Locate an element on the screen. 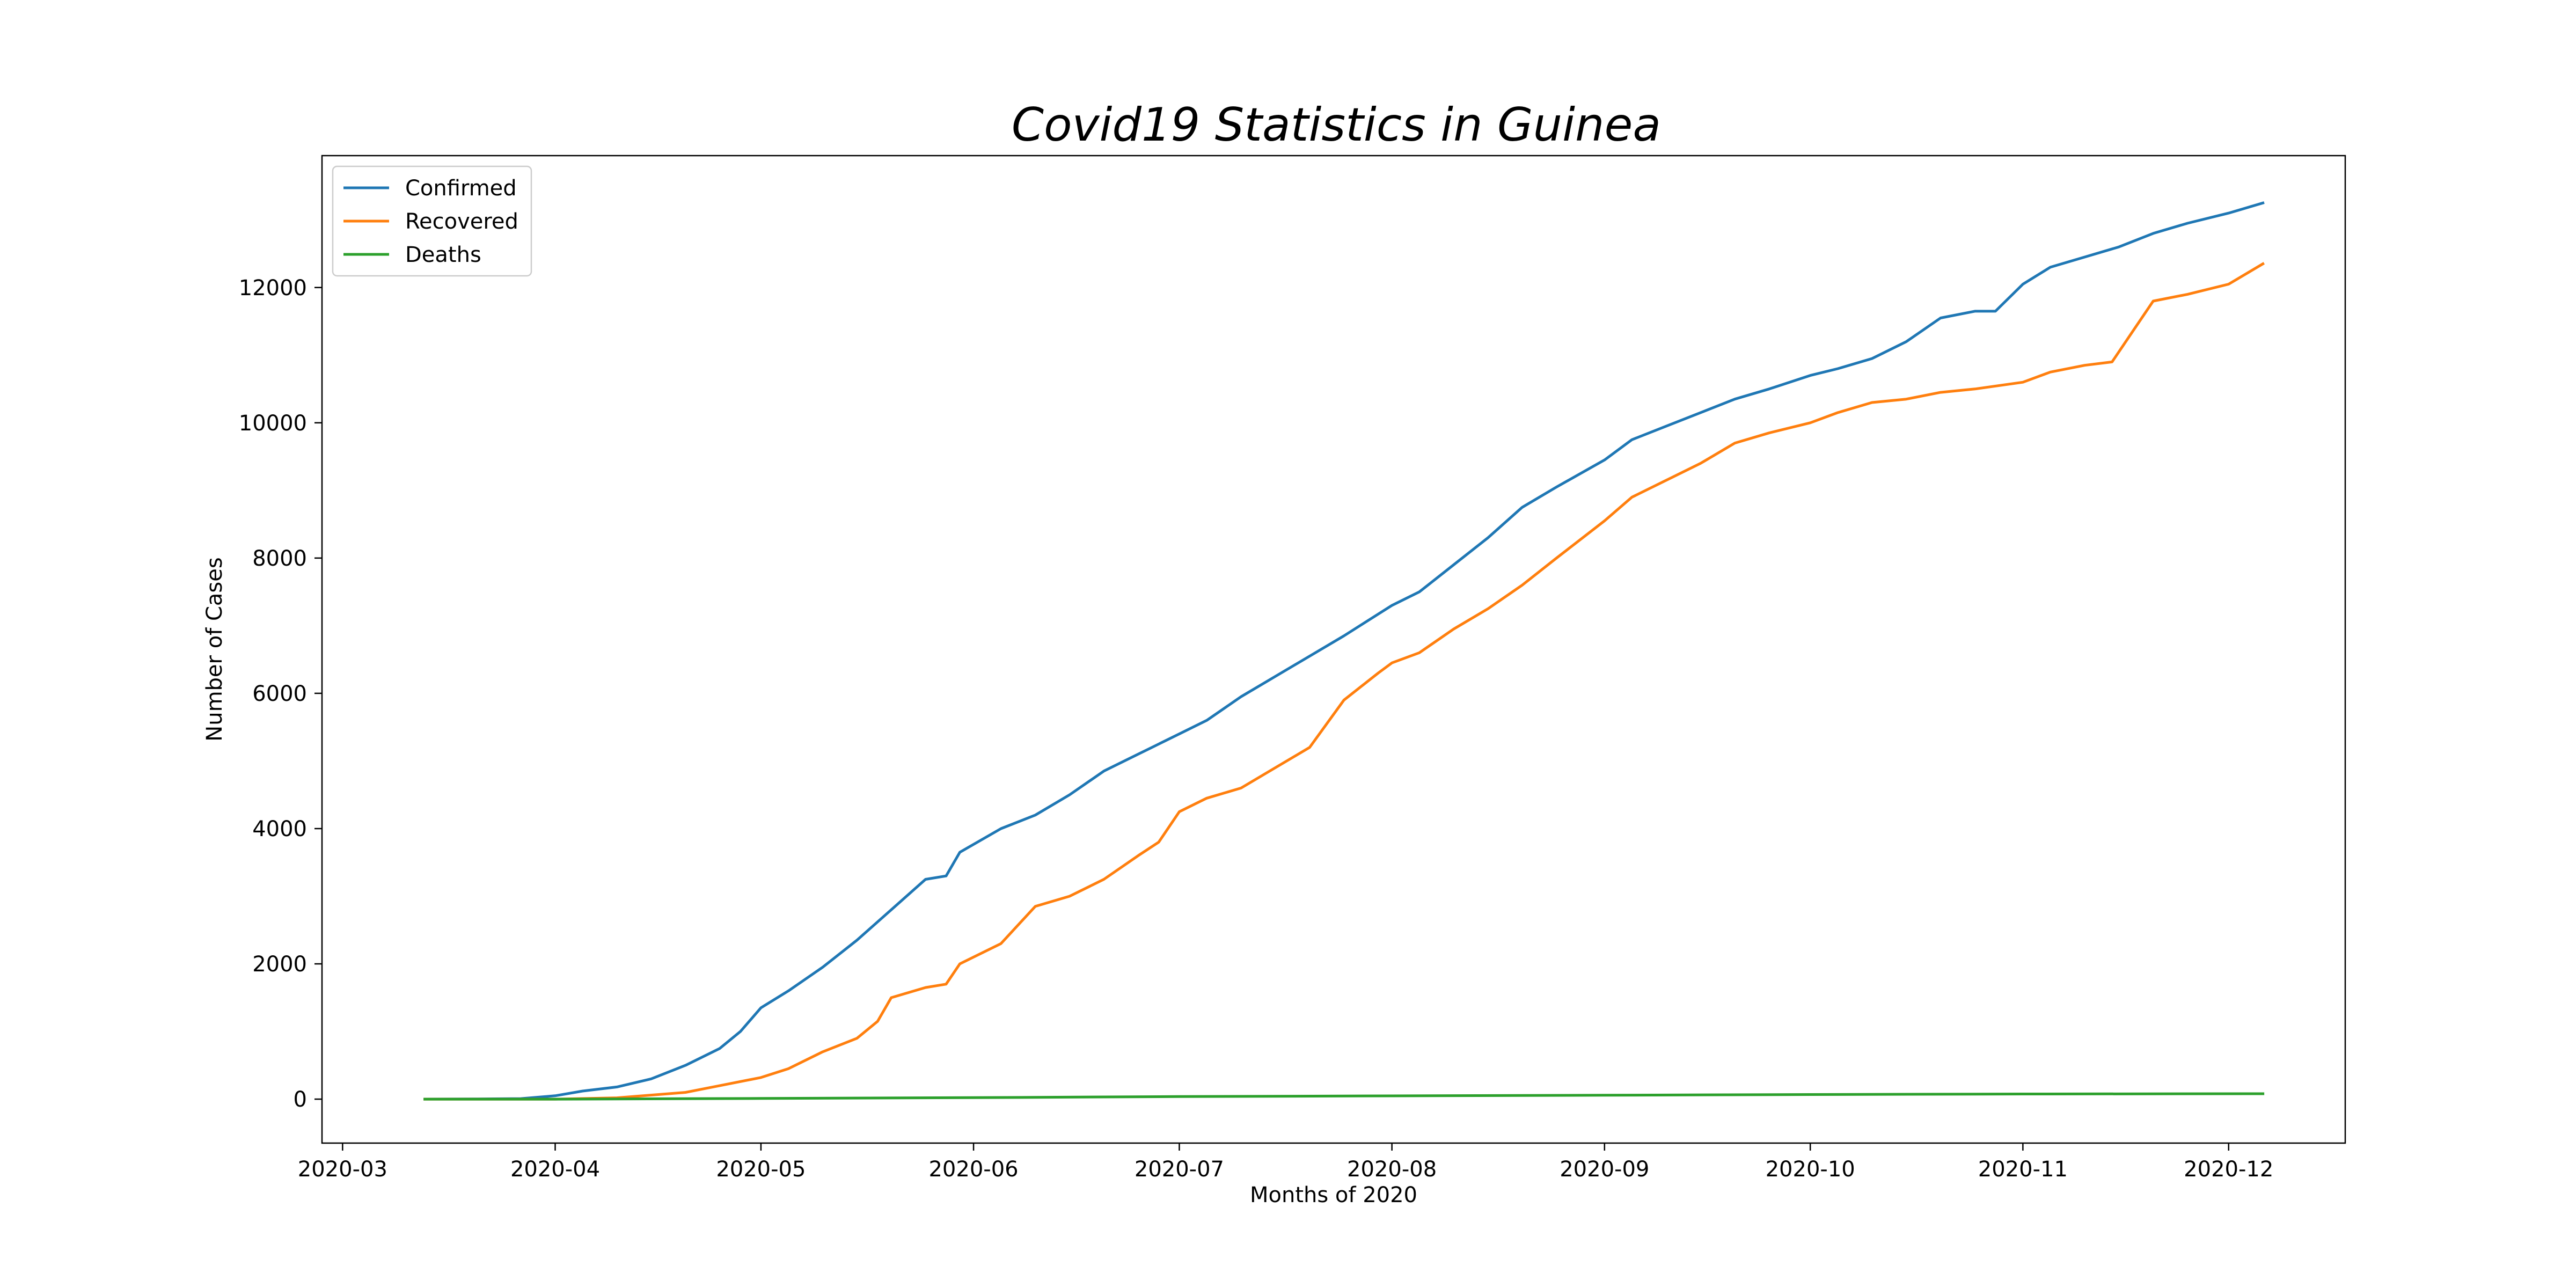 The height and width of the screenshot is (1288, 2576). x-tick-label: 2020-11 is located at coordinates (2023, 1169).